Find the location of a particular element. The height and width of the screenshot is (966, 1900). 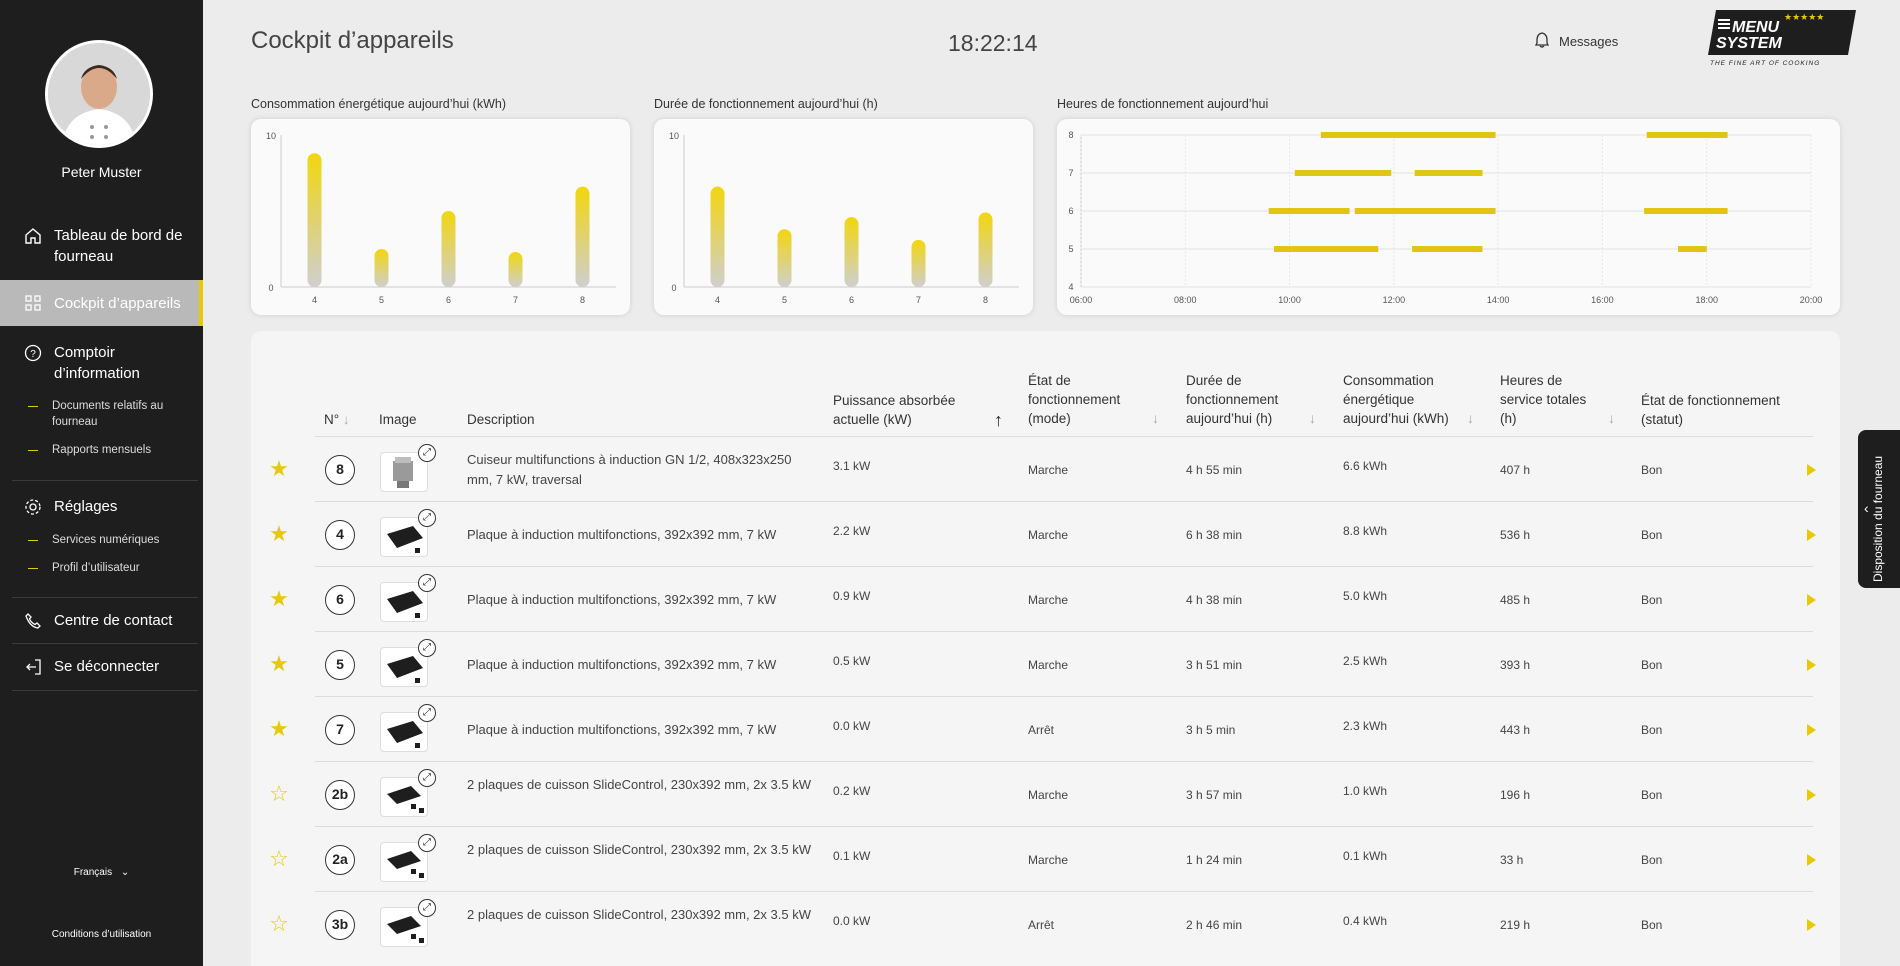

device-hours: 196 h is located at coordinates (1515, 794).